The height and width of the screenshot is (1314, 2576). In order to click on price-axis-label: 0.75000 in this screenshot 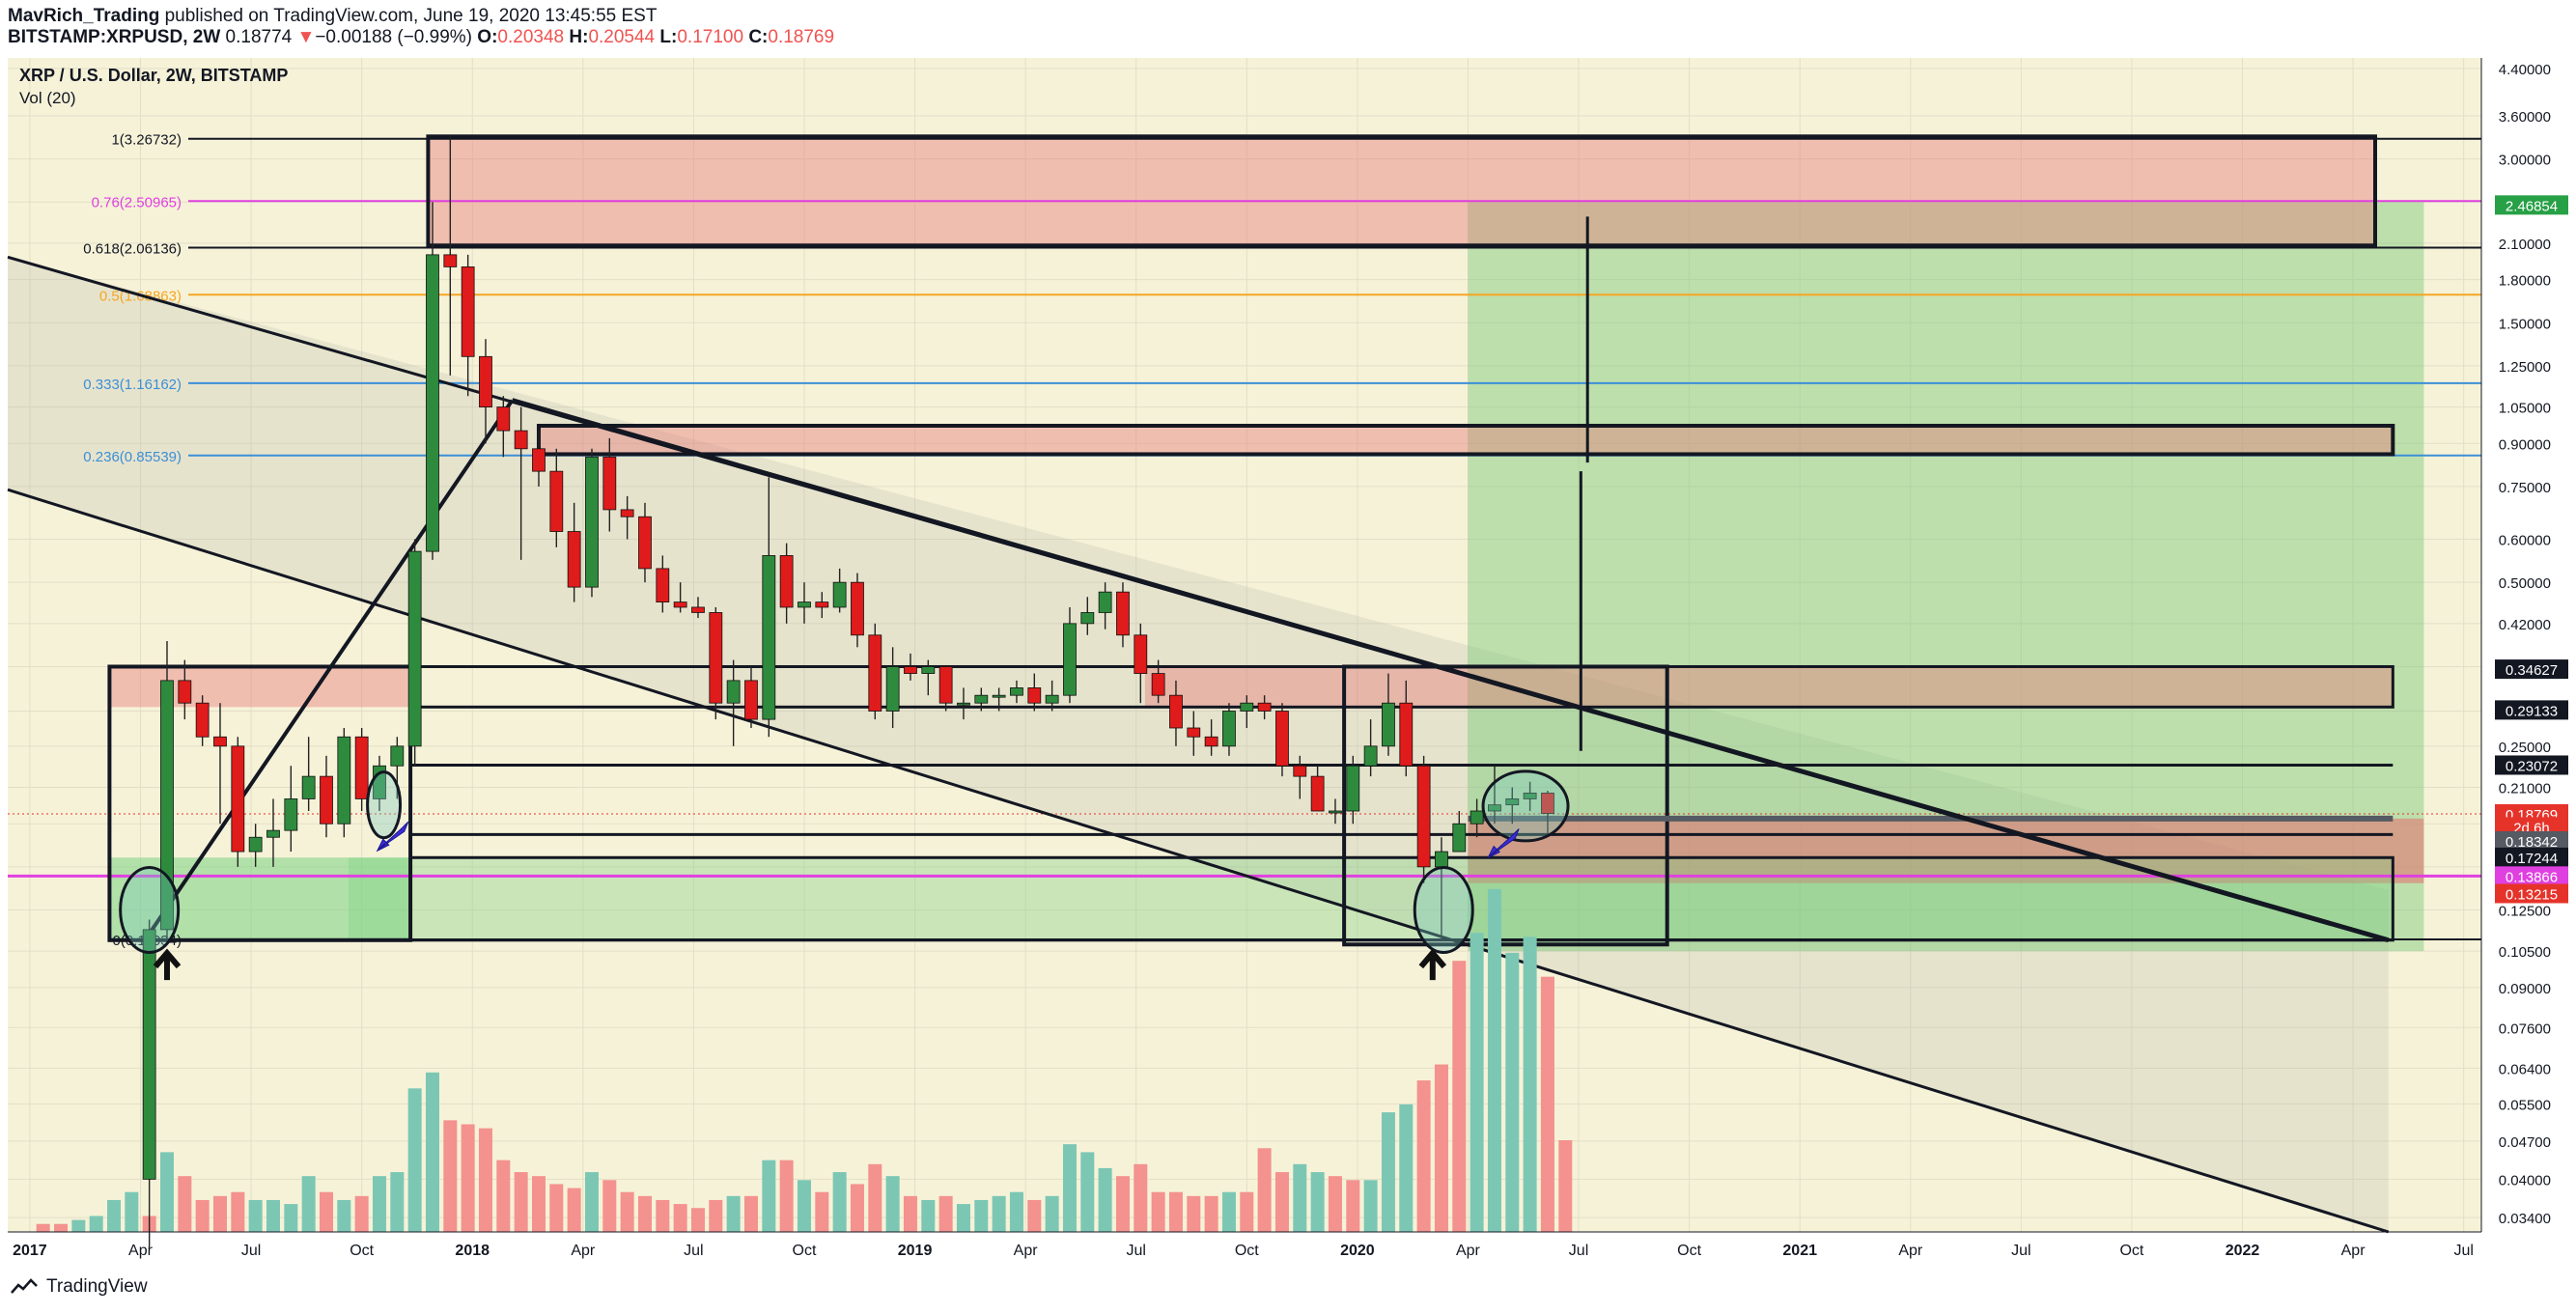, I will do `click(2525, 488)`.